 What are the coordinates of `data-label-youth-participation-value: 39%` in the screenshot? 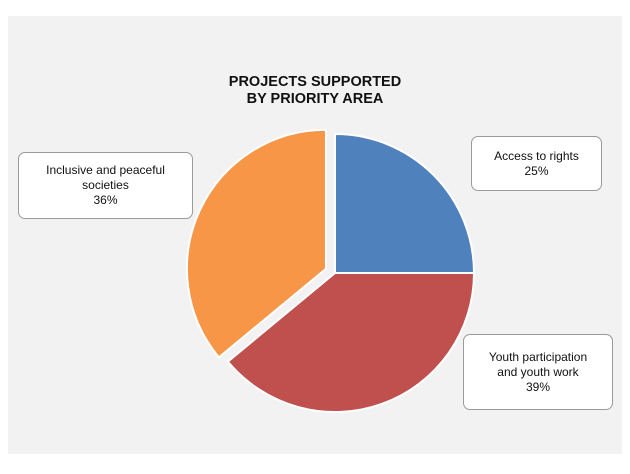 It's located at (538, 386).